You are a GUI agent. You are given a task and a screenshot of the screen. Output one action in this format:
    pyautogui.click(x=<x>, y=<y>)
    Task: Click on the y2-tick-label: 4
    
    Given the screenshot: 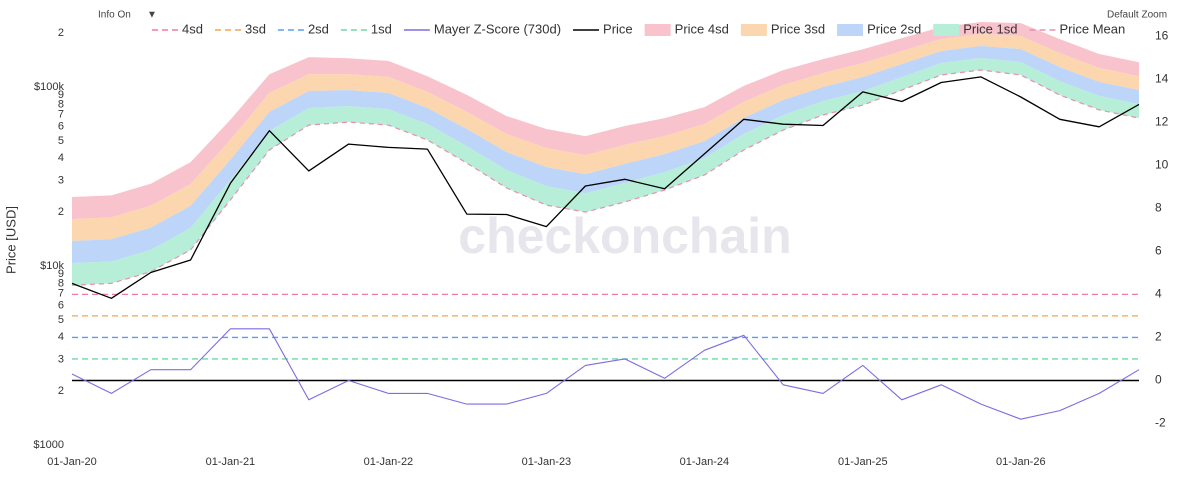 What is the action you would take?
    pyautogui.click(x=1158, y=294)
    